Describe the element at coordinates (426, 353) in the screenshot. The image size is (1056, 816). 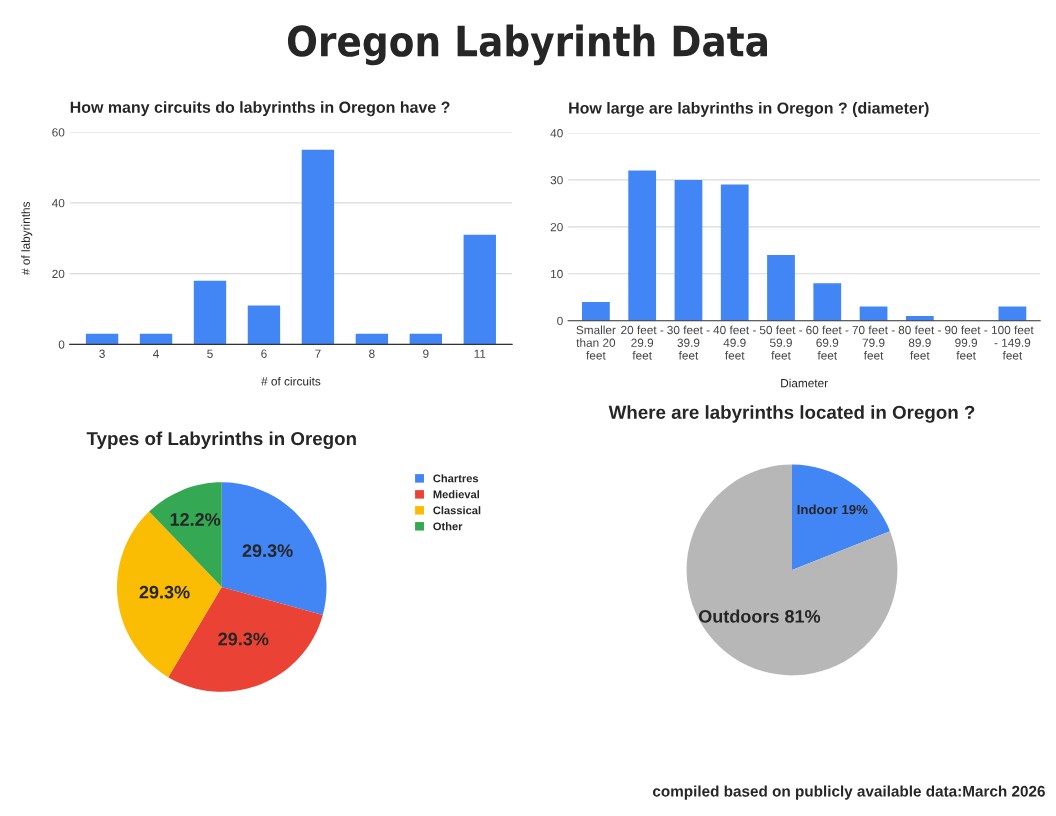
I see `x-tick-label: 9` at that location.